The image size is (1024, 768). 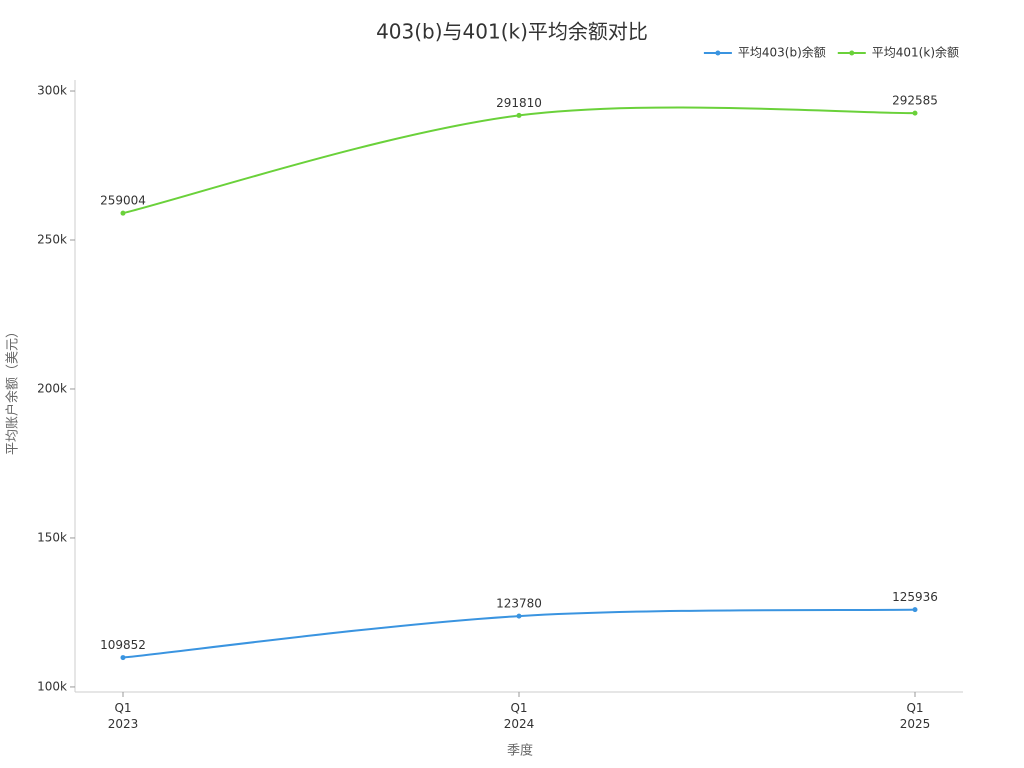 I want to click on data-label: 292585, so click(x=915, y=101).